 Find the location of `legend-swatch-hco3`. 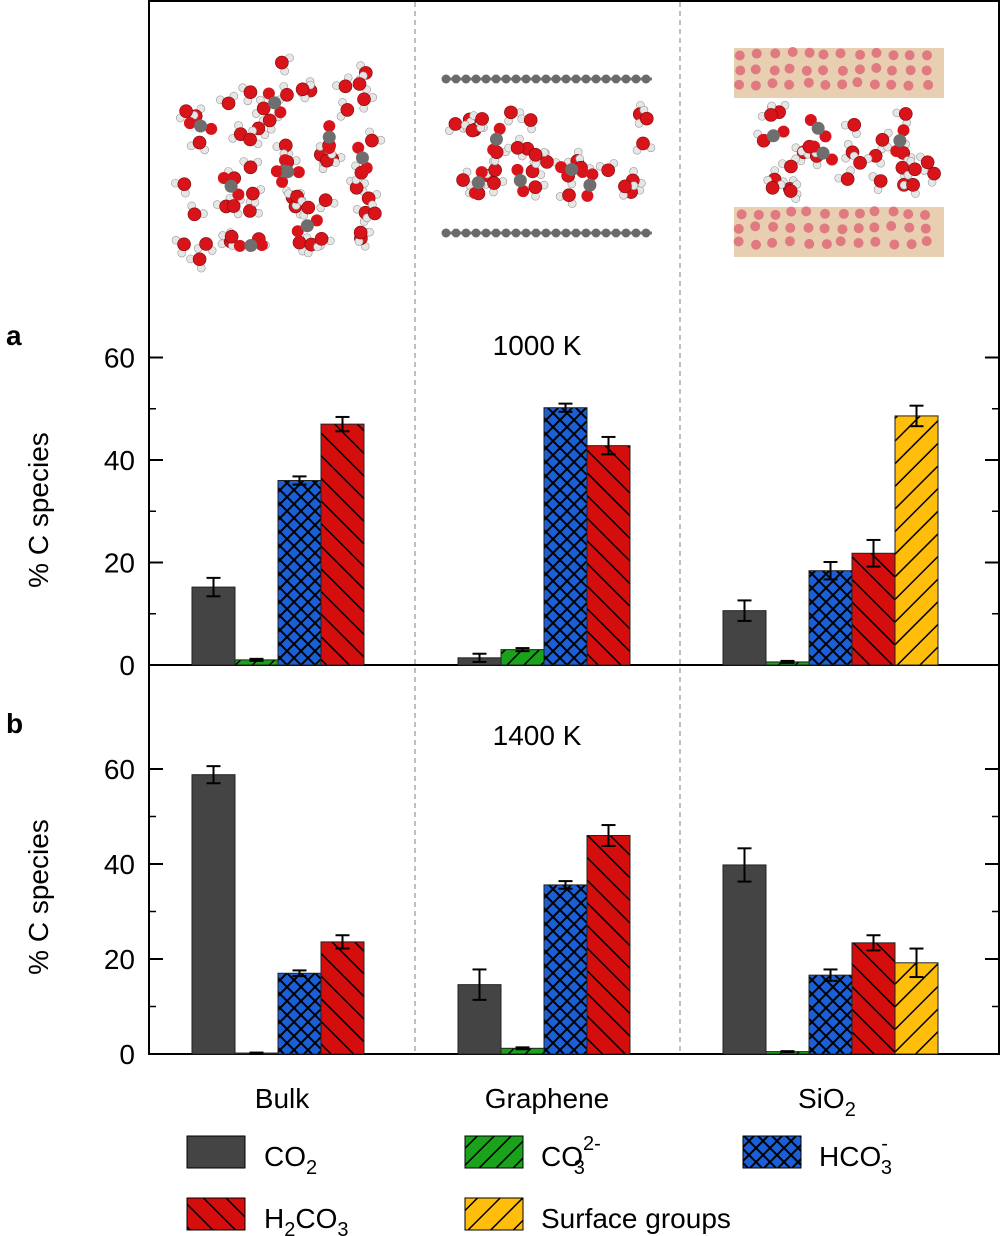

legend-swatch-hco3 is located at coordinates (772, 1152).